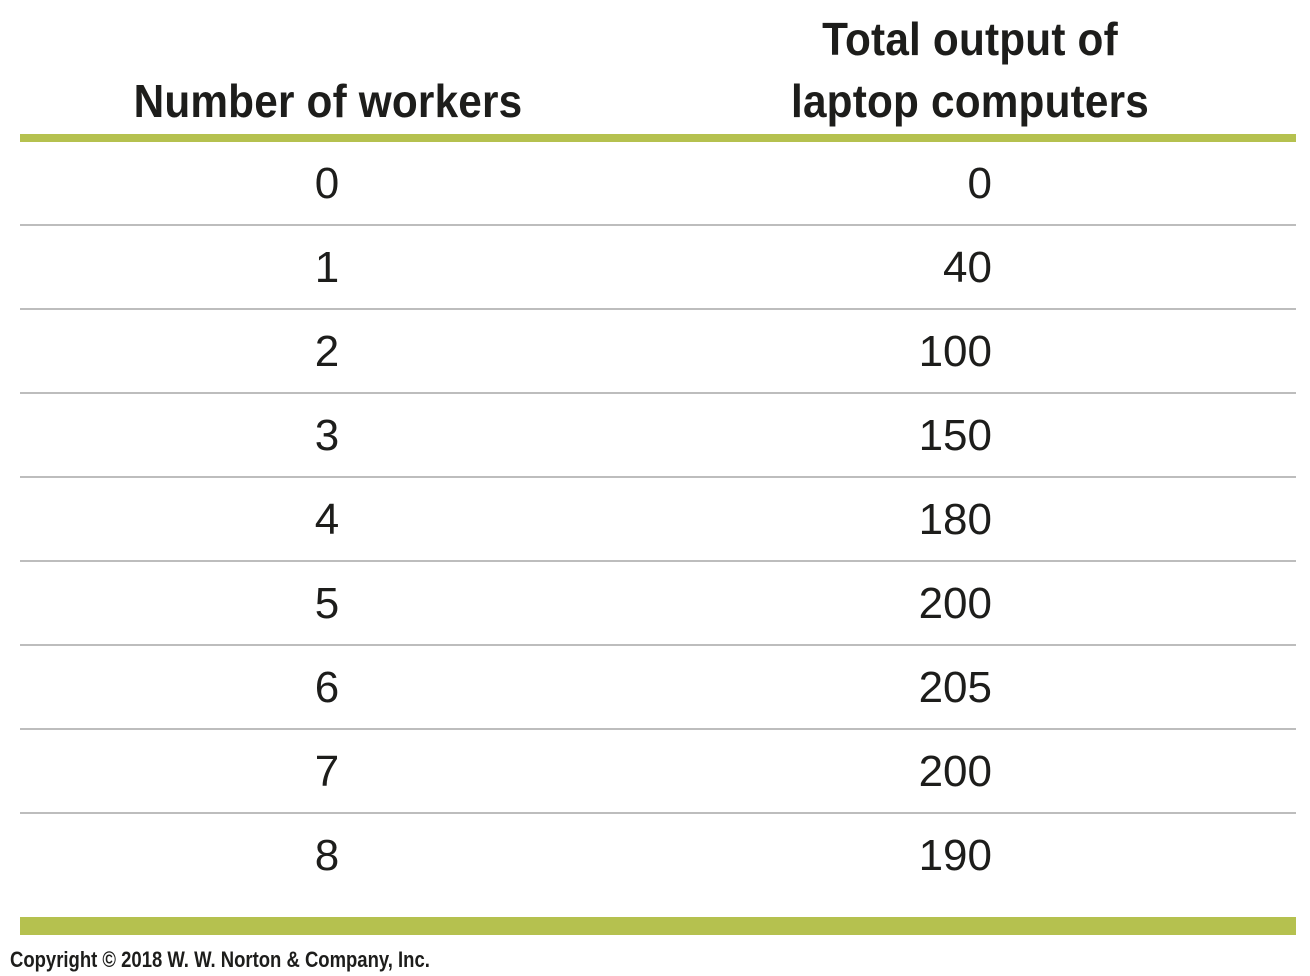 The image size is (1310, 976). Describe the element at coordinates (327, 183) in the screenshot. I see `cell-workers: 0` at that location.